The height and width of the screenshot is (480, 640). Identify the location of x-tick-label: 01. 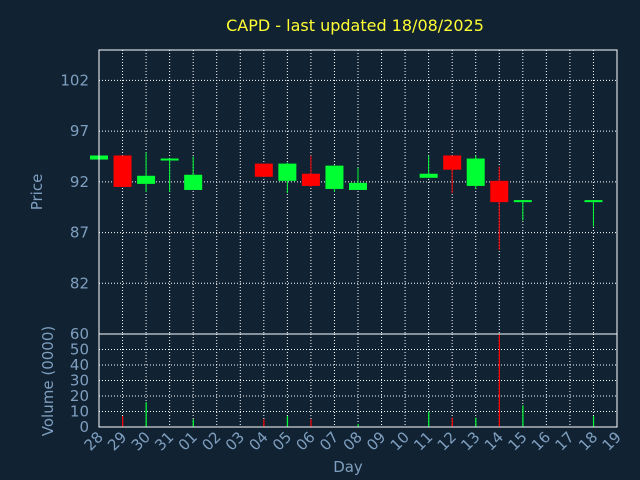
(188, 441).